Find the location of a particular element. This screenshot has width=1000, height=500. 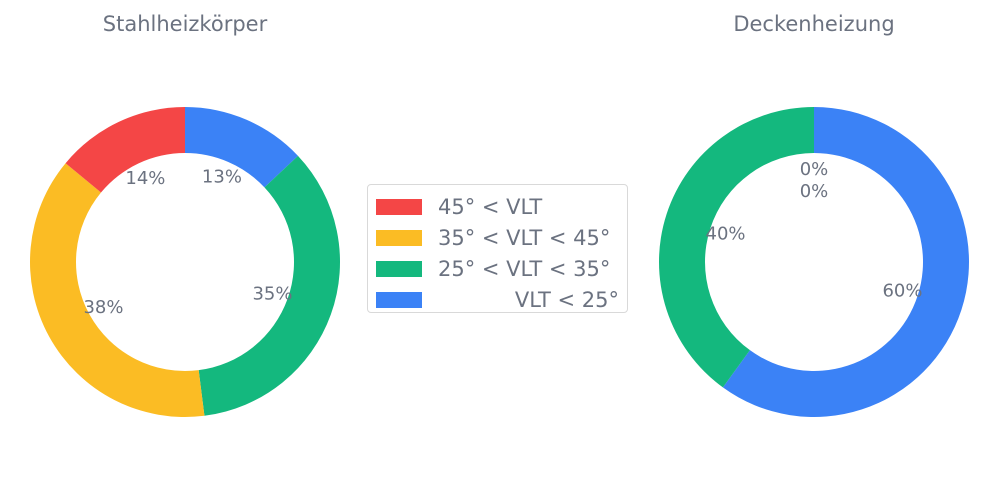

legend-item: VLT < 25° is located at coordinates (497, 299).